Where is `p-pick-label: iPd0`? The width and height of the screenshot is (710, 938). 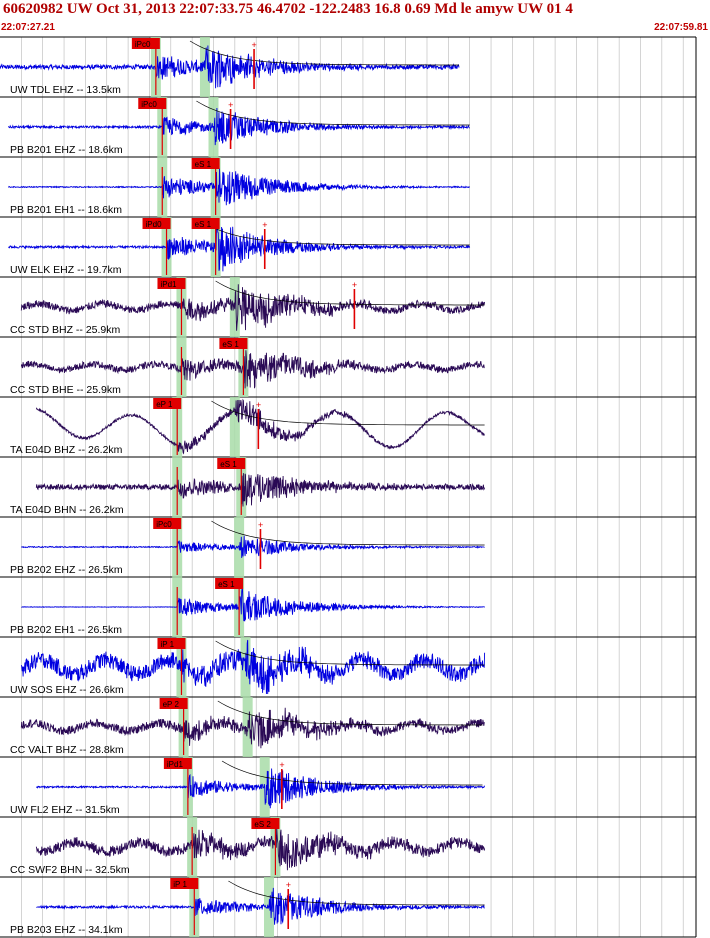
p-pick-label: iPd0 is located at coordinates (154, 224).